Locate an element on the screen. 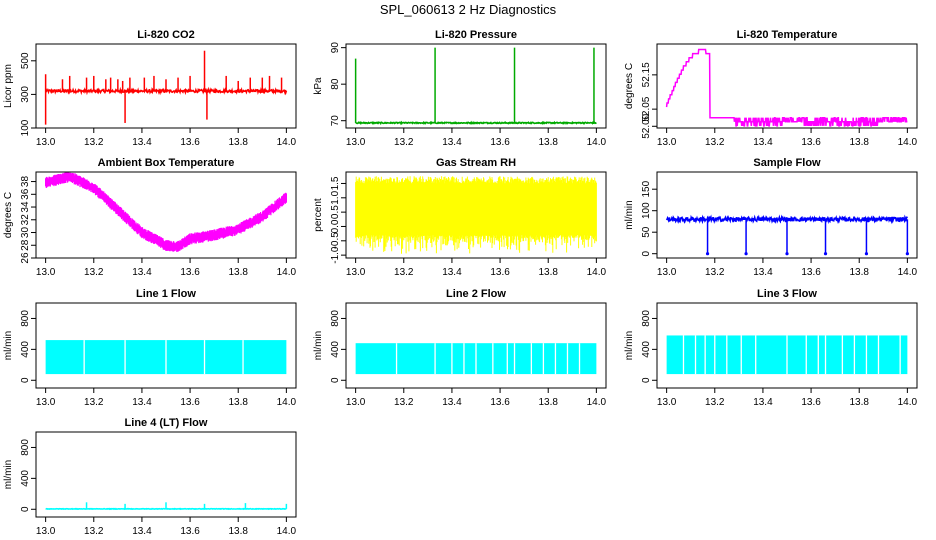 The height and width of the screenshot is (540, 936). rh-ytick-label: 0.0 is located at coordinates (335, 226).